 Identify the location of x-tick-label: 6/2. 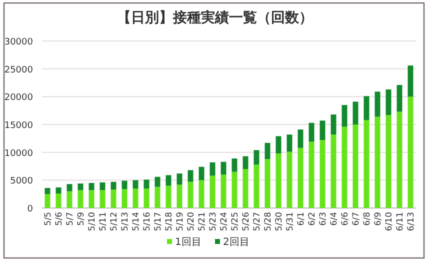
(313, 219).